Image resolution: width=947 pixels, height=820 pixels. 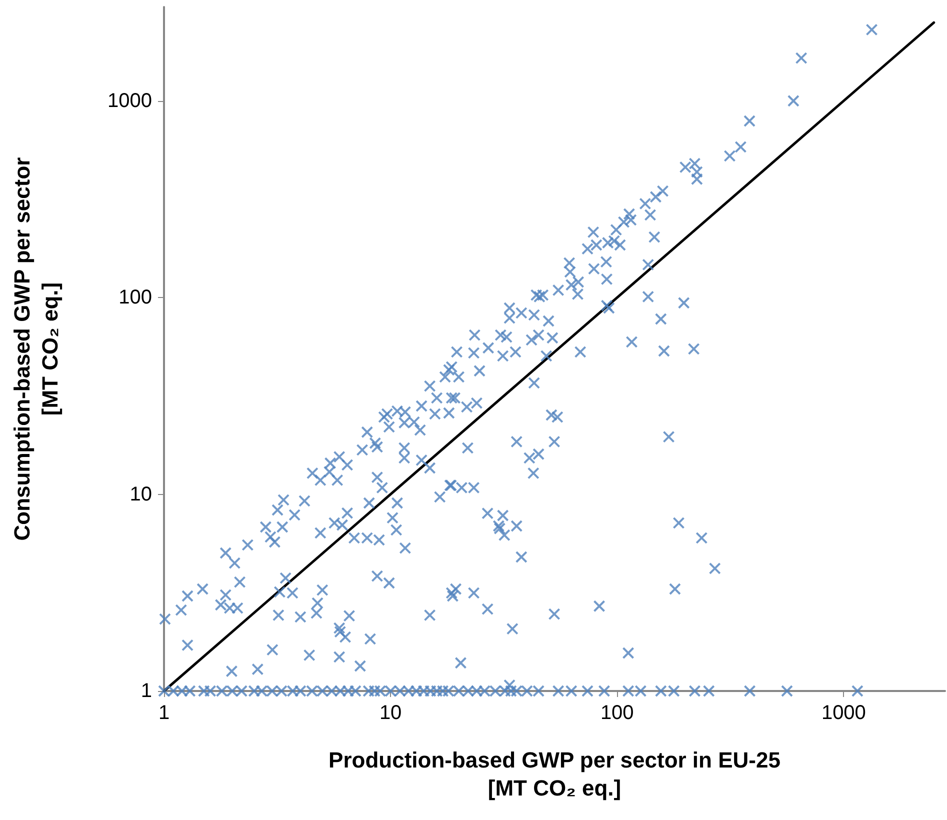 What do you see at coordinates (843, 713) in the screenshot?
I see `x-tick-label: 1000` at bounding box center [843, 713].